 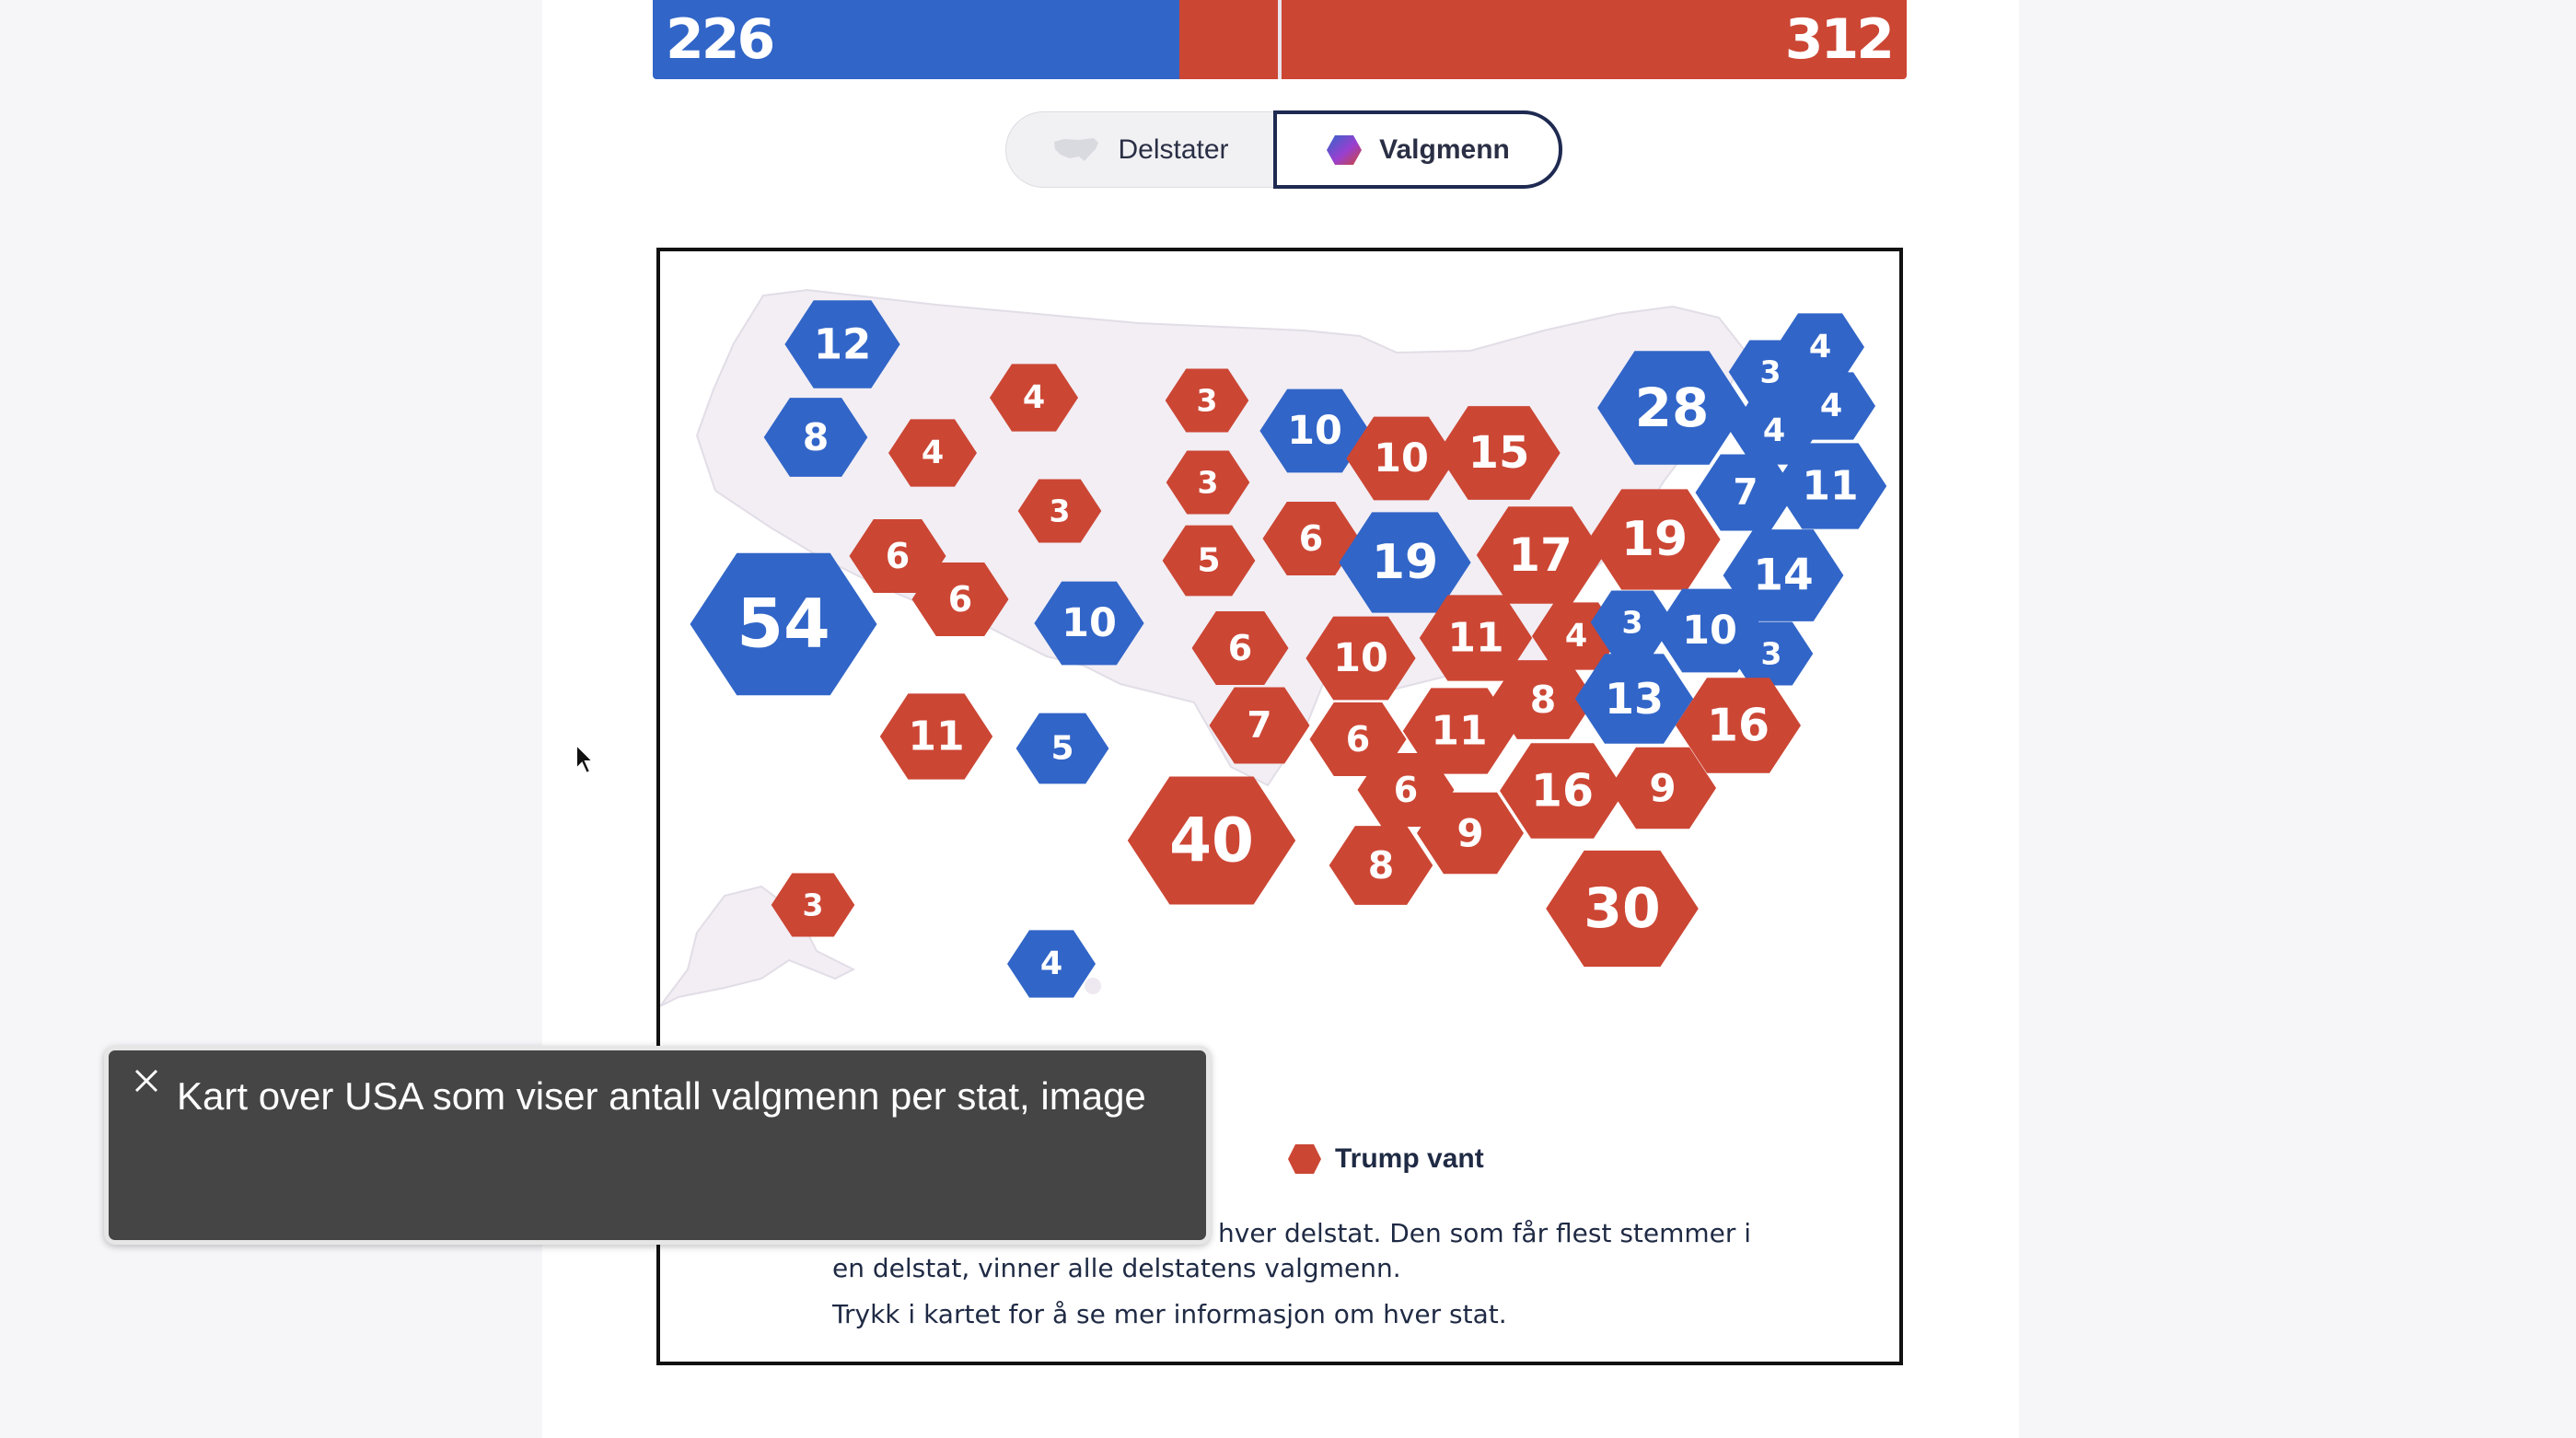 I want to click on state-hexagon-nj: 14, so click(x=1783, y=575).